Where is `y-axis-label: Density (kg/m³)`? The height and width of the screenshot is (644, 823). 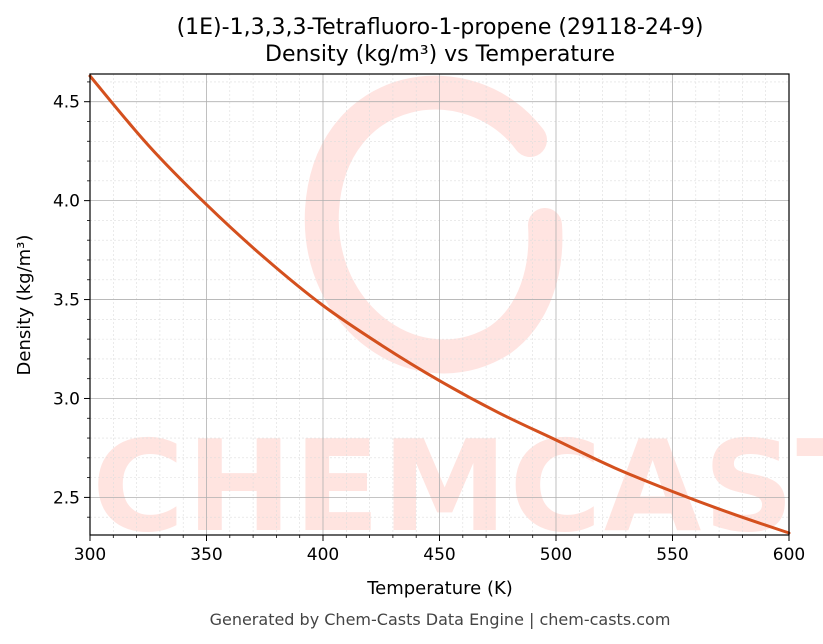 y-axis-label: Density (kg/m³) is located at coordinates (24, 305).